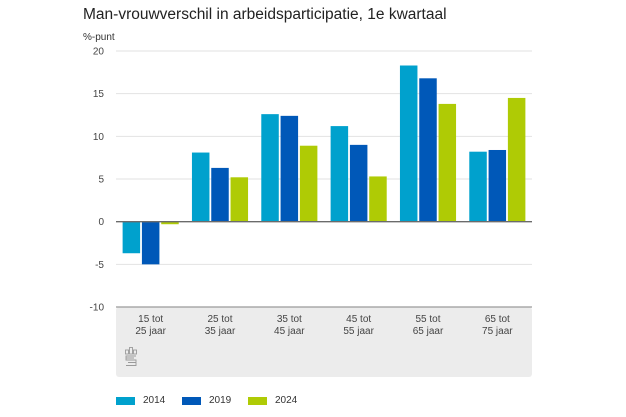 Image resolution: width=626 pixels, height=417 pixels. I want to click on category-label: 25 tot, so click(219, 319).